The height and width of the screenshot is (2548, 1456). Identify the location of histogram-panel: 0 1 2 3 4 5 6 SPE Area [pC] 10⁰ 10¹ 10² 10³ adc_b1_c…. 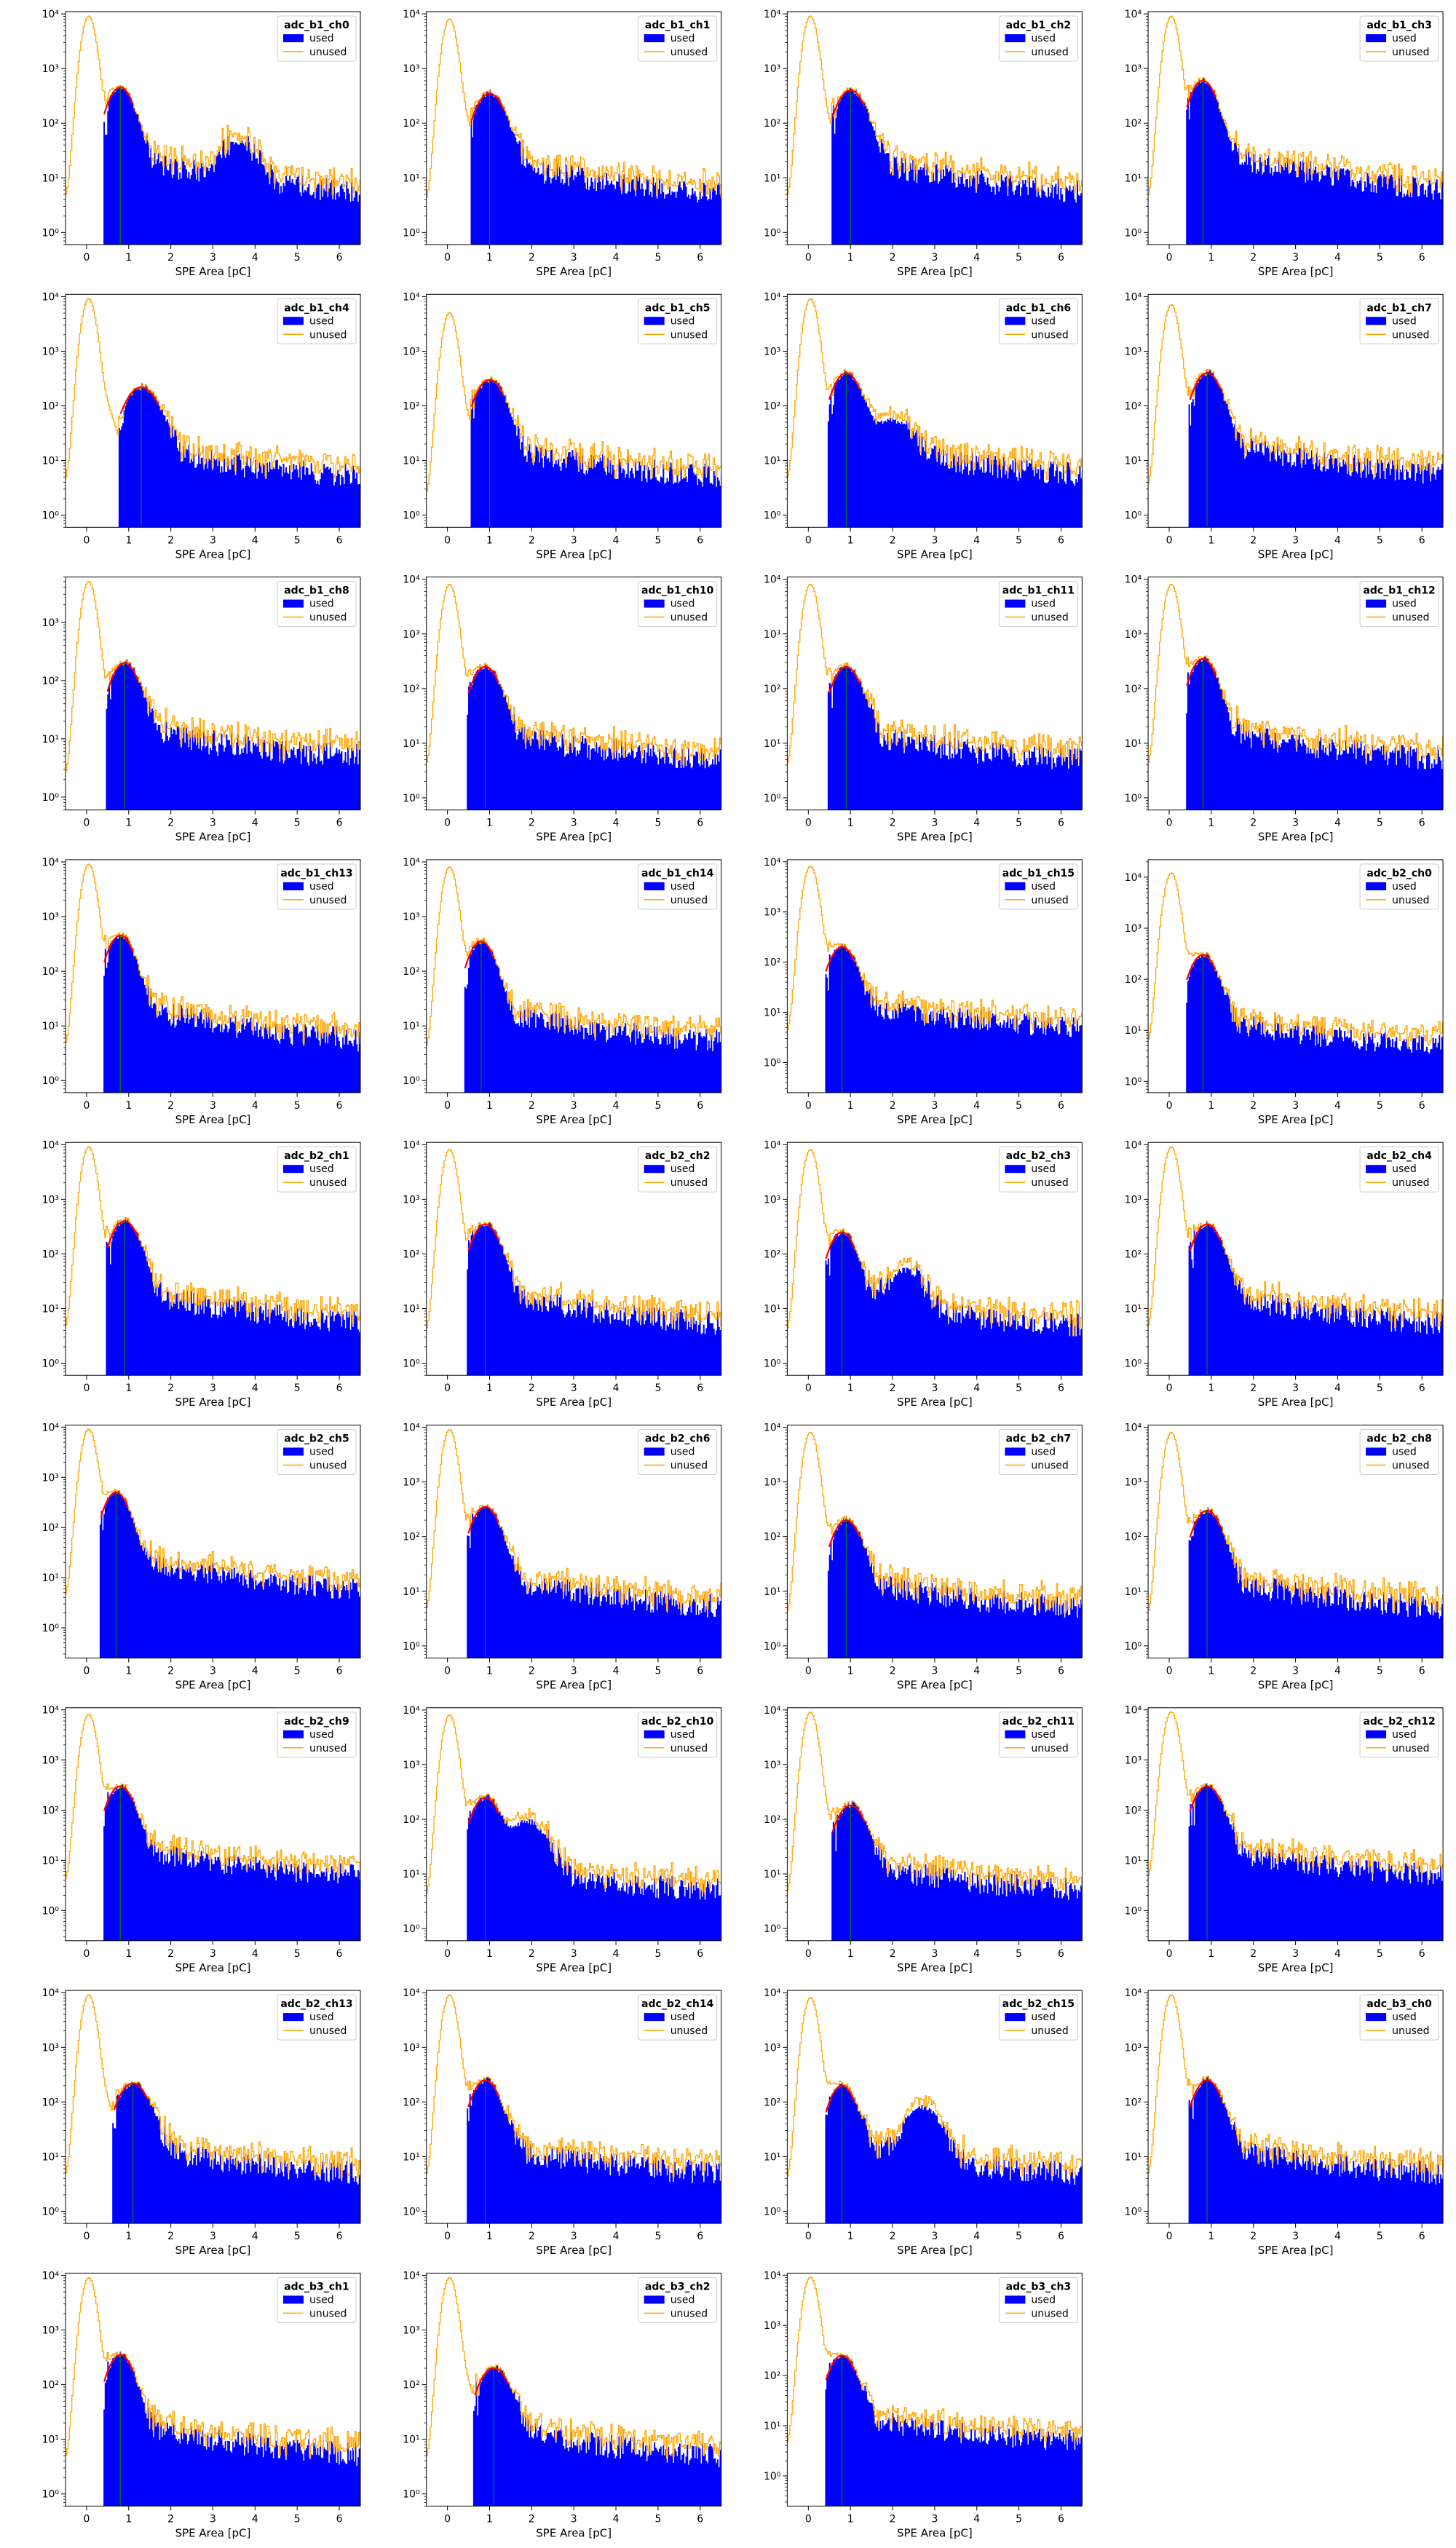
(201, 710).